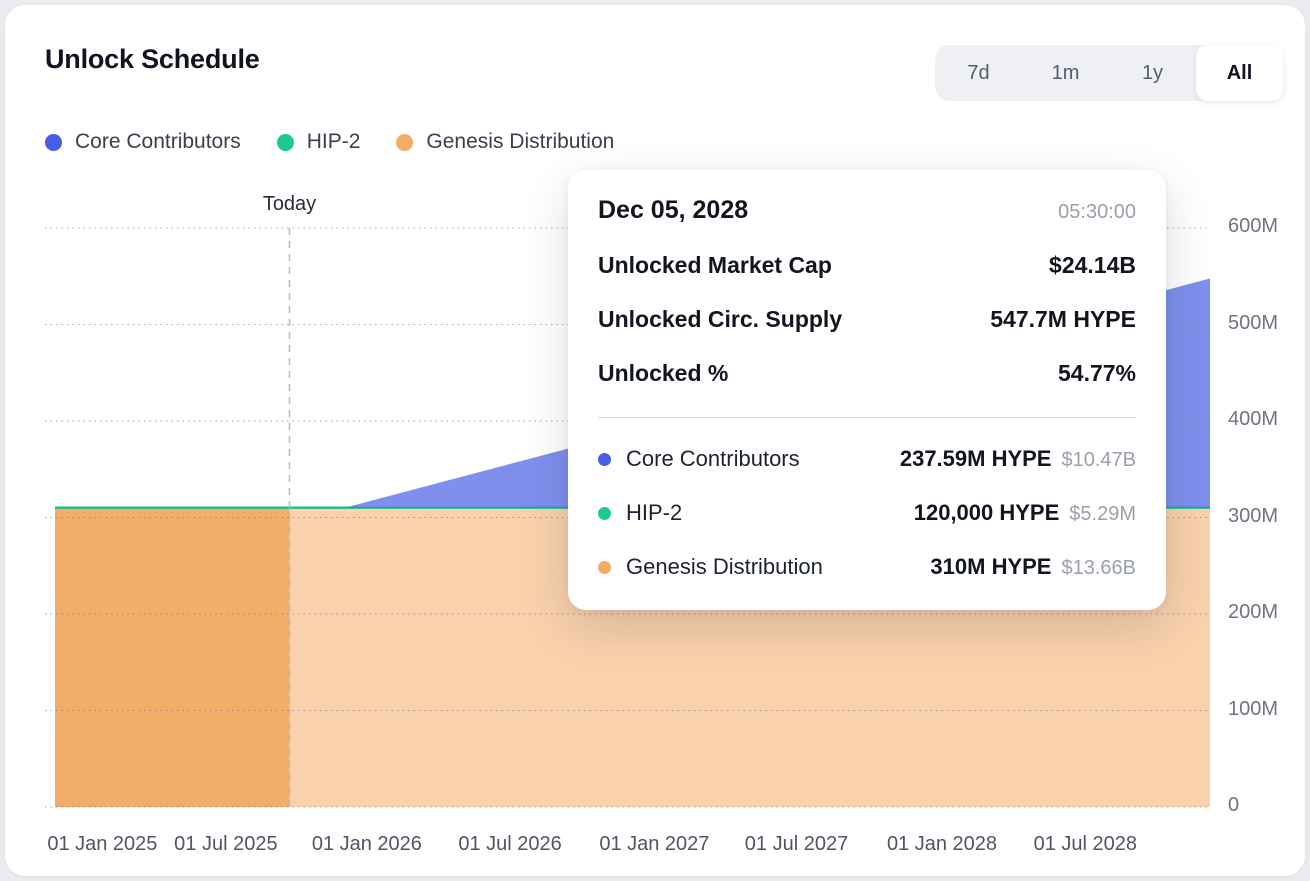 The width and height of the screenshot is (1310, 881). Describe the element at coordinates (520, 141) in the screenshot. I see `legend-label: Genesis Distribution` at that location.